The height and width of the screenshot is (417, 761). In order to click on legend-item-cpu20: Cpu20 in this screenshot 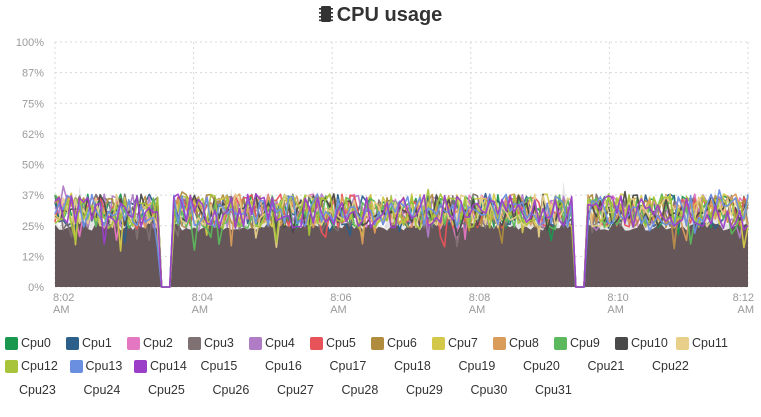, I will do `click(541, 366)`.